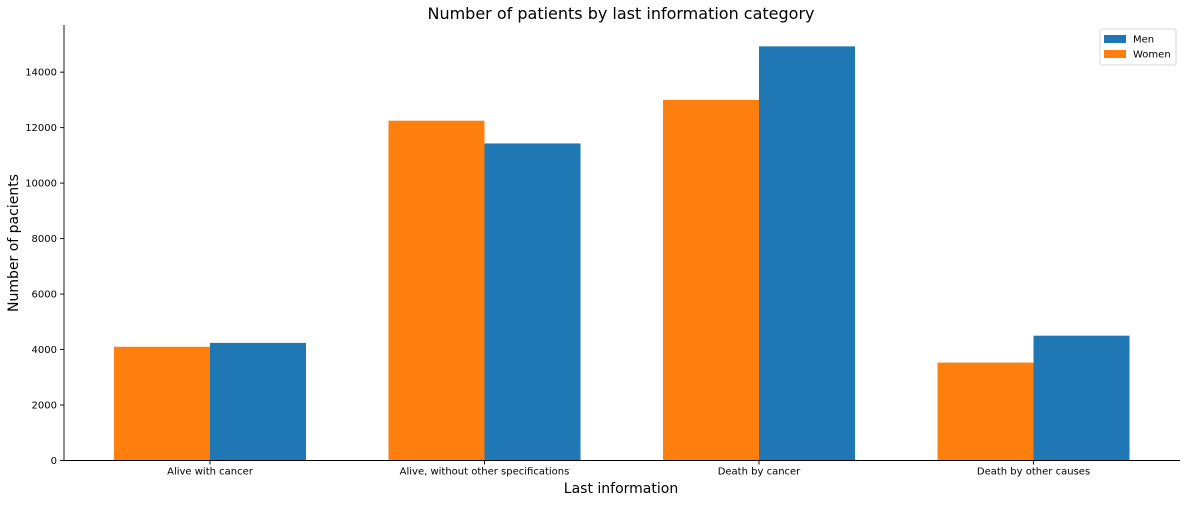  Describe the element at coordinates (54, 461) in the screenshot. I see `y-tick-label: 0` at that location.